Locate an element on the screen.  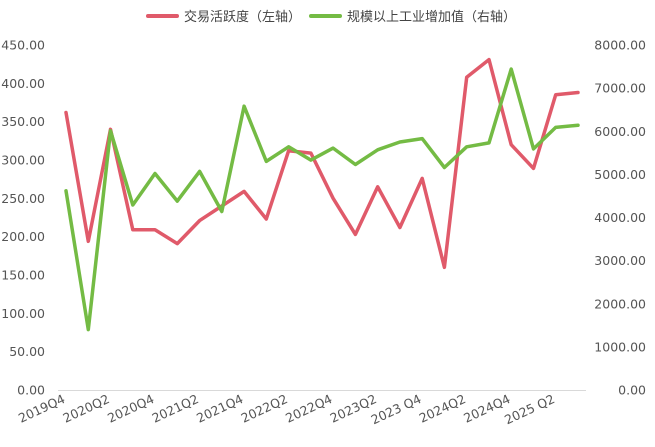
legend-label-left: 交易活跃度（左轴） is located at coordinates (242, 17).